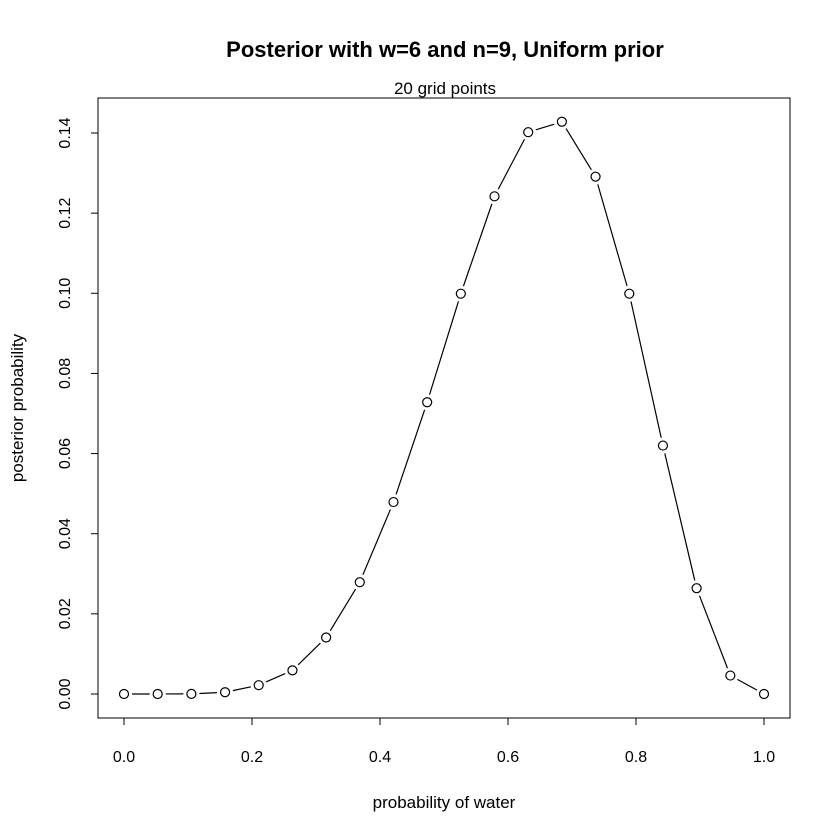 The width and height of the screenshot is (840, 840). Describe the element at coordinates (636, 757) in the screenshot. I see `x-tick-label: 0.8` at that location.